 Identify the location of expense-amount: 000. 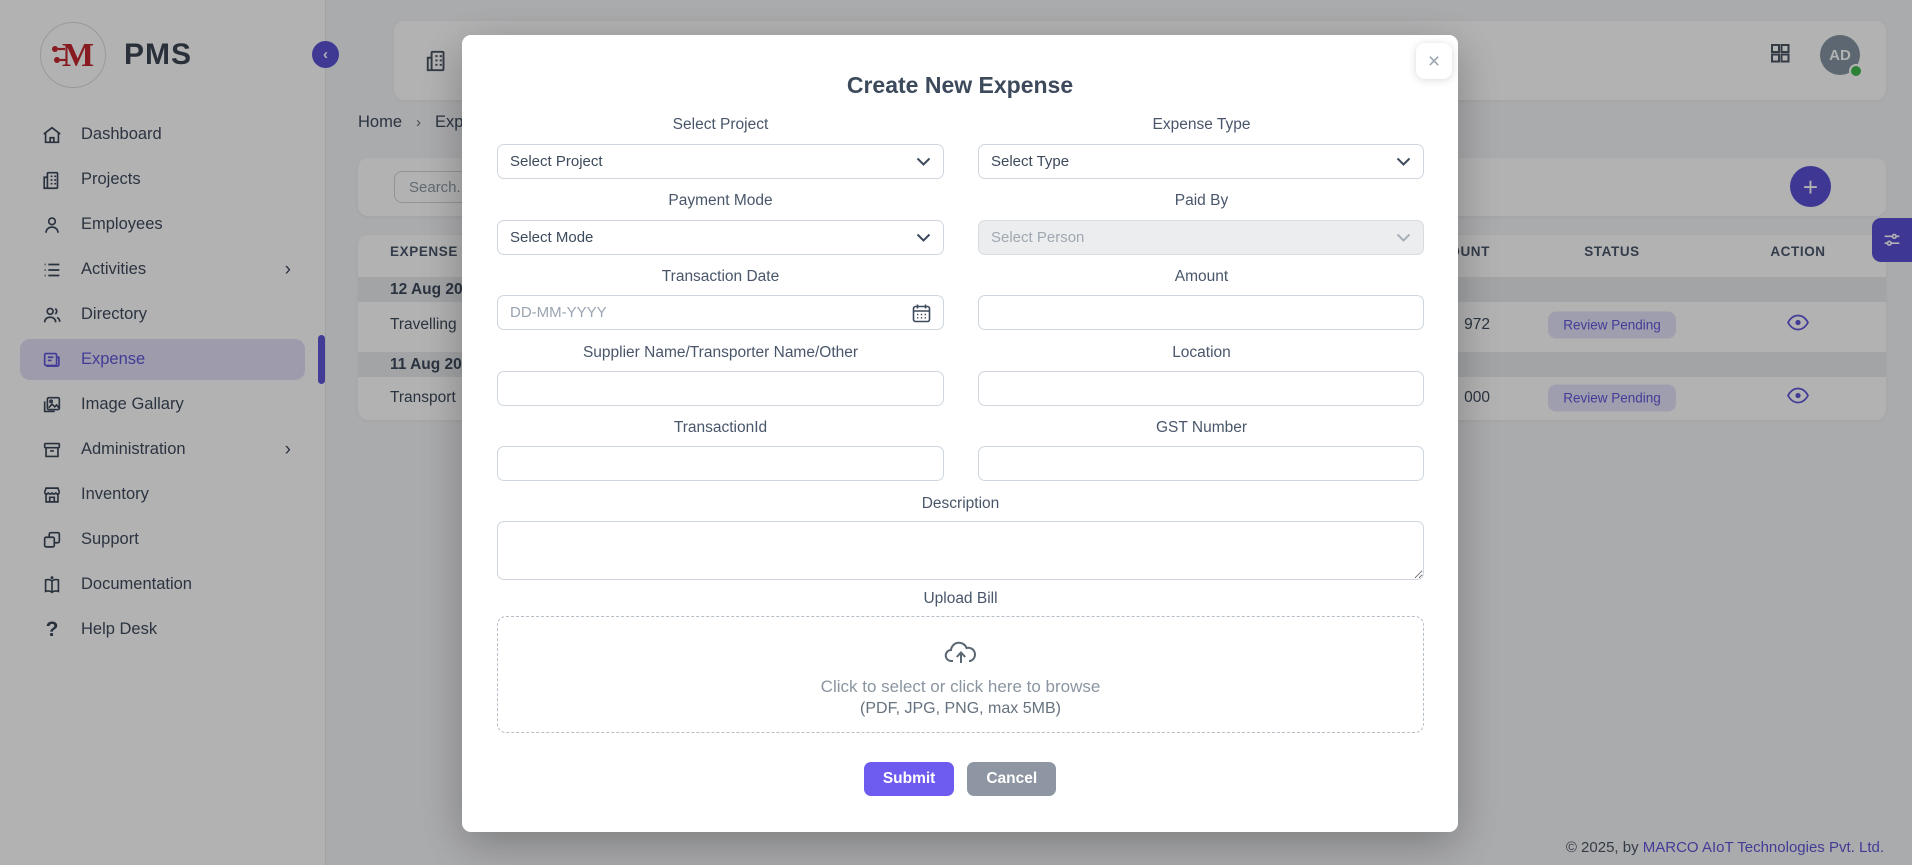
(1477, 397).